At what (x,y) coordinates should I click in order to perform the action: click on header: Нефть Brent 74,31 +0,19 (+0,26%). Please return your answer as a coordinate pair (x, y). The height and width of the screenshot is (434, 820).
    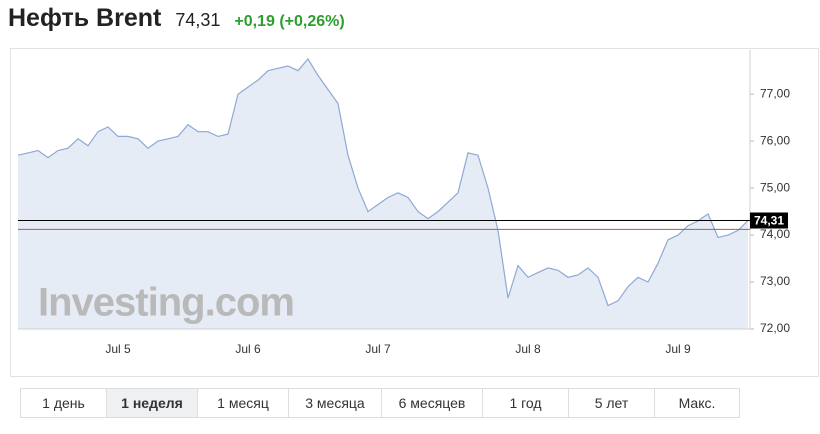
    Looking at the image, I should click on (176, 21).